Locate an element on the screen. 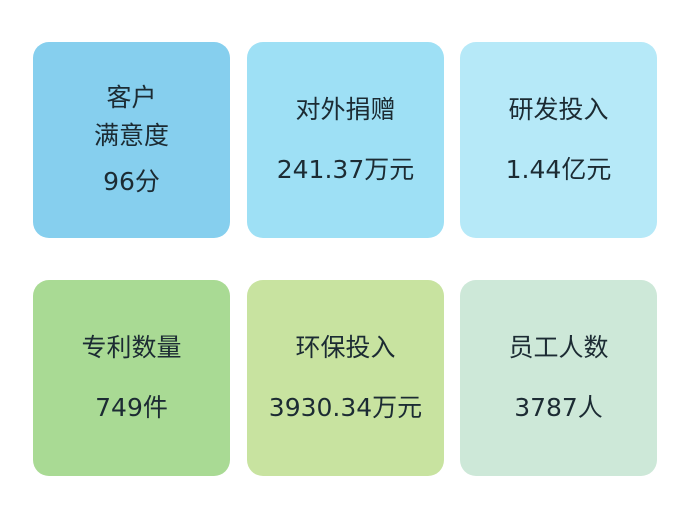  stat-card-patents: 专利数量 749件 is located at coordinates (131, 378).